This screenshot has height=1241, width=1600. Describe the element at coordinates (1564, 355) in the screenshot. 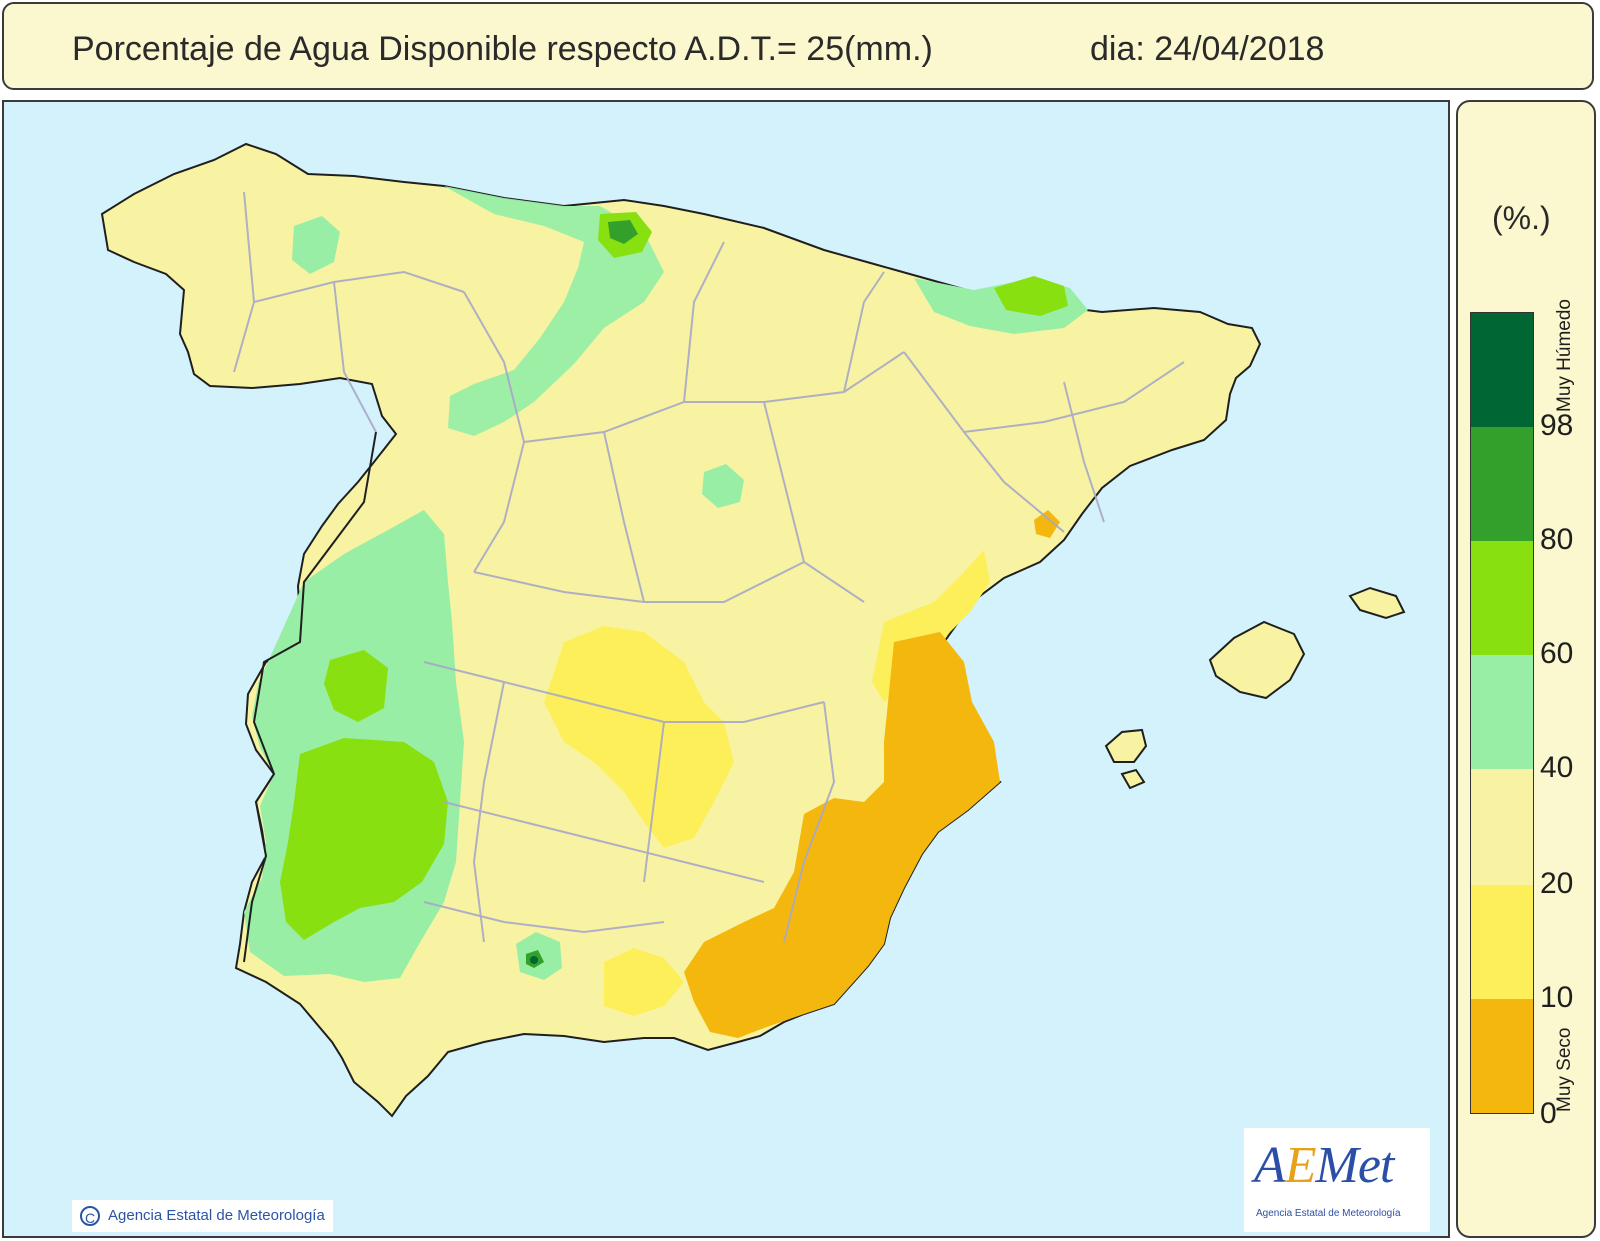

I see `legend-top-label: Muy Húmedo` at that location.